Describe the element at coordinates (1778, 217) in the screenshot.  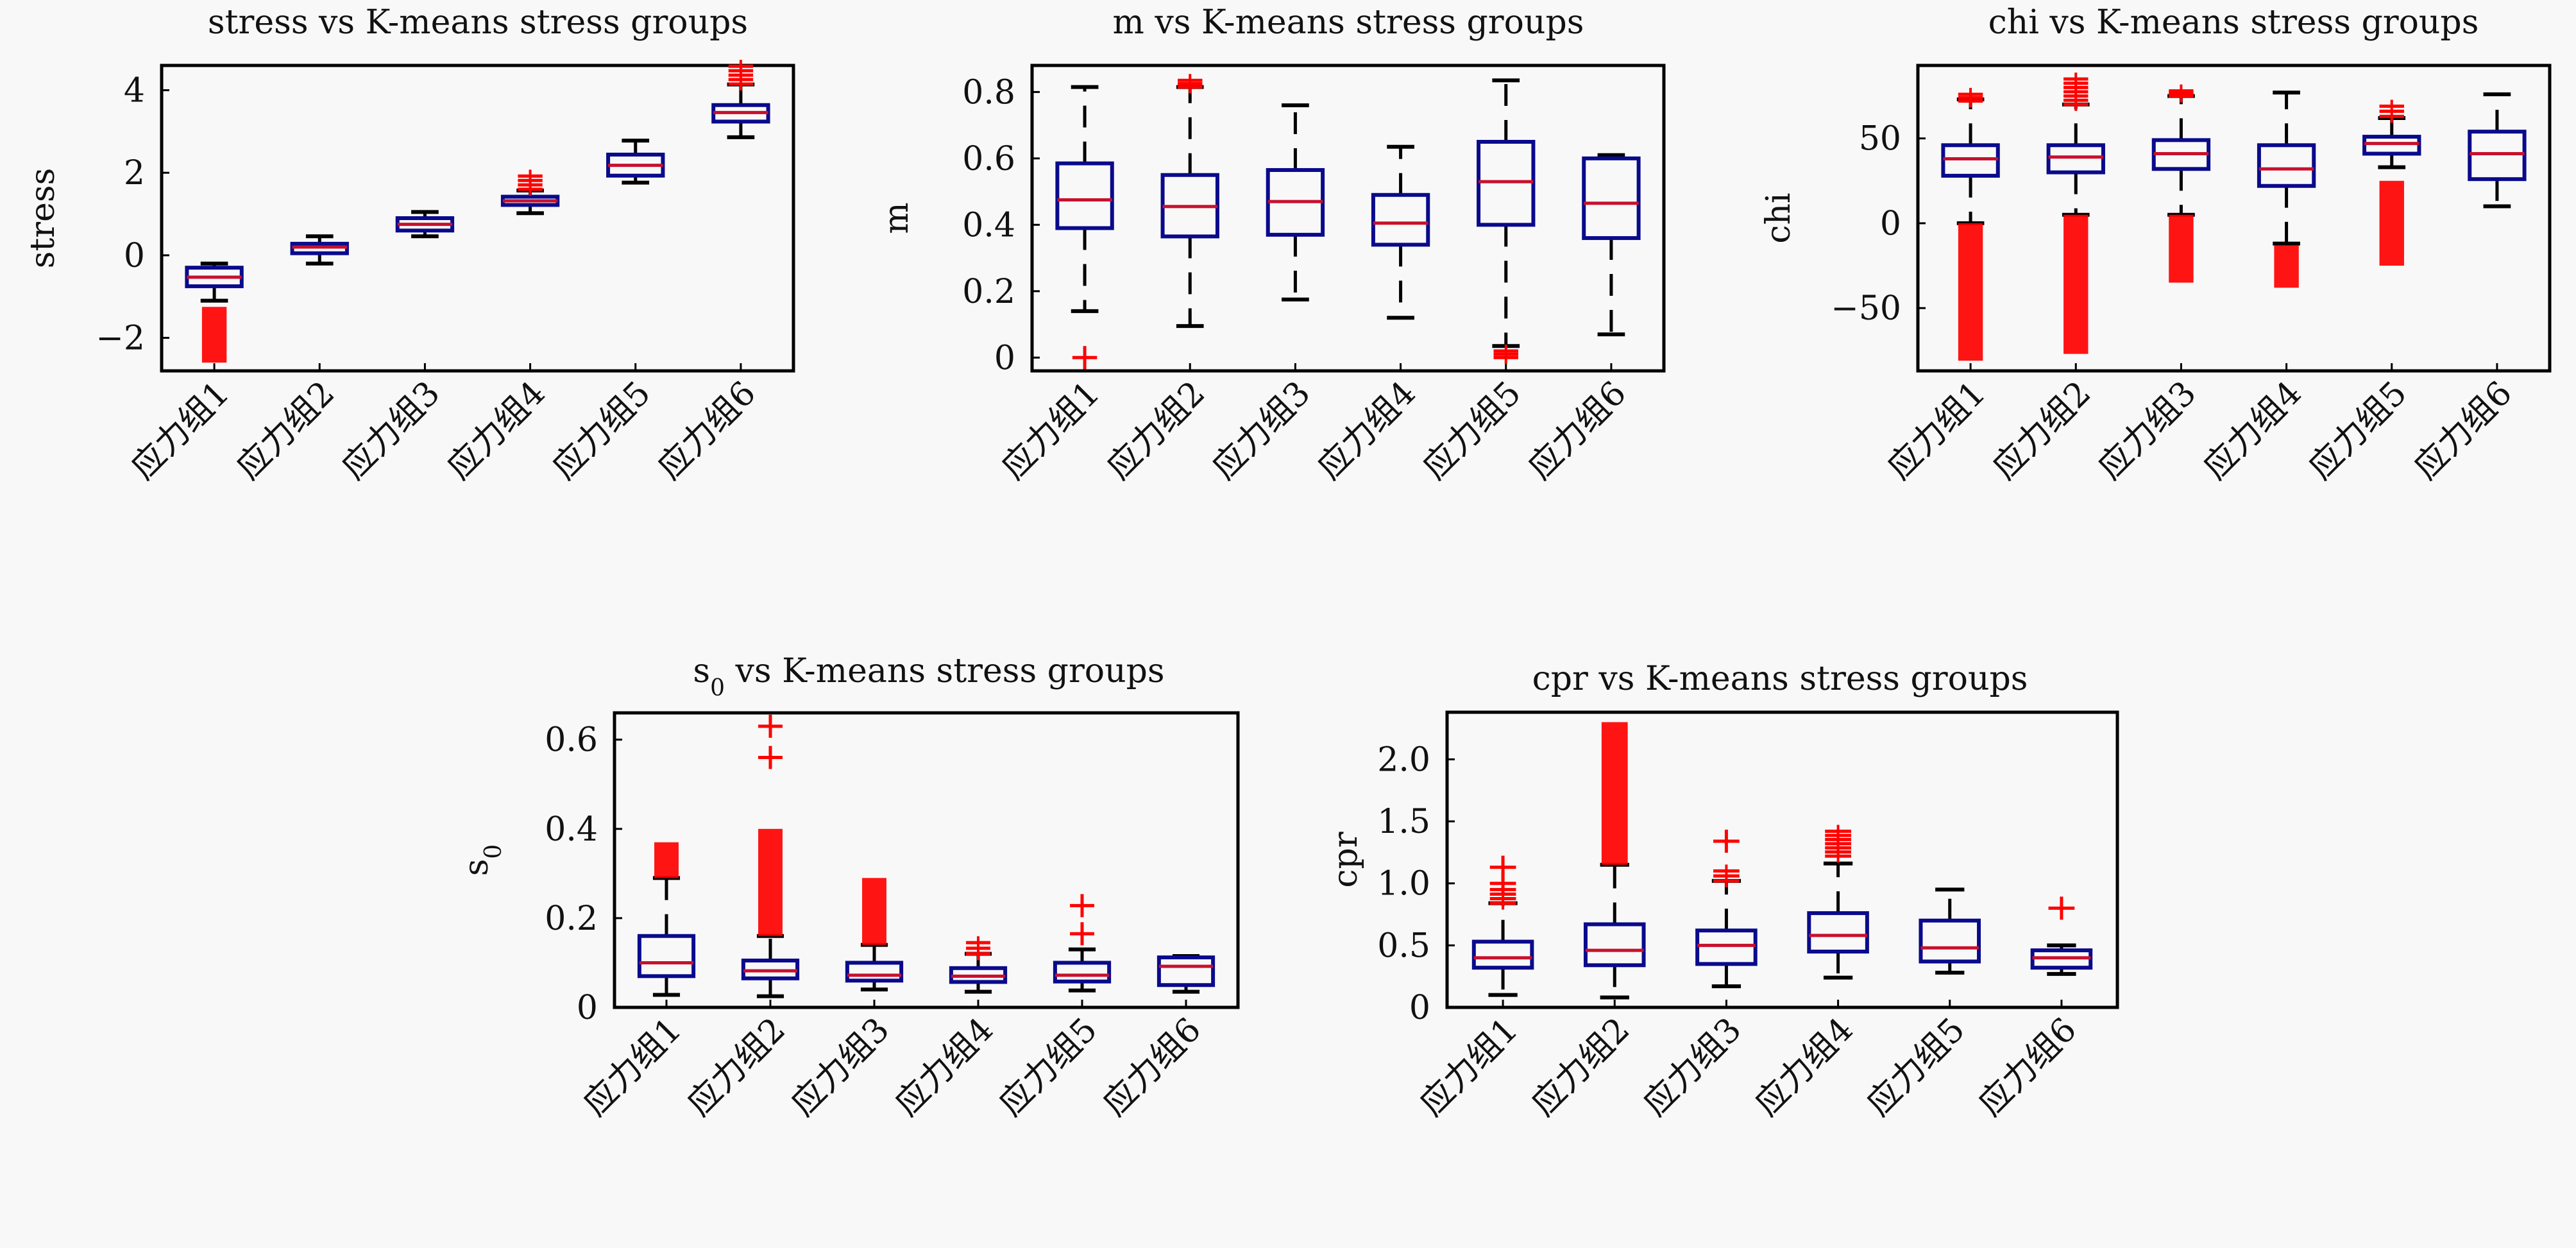
I see `y-axis-label: chi` at that location.